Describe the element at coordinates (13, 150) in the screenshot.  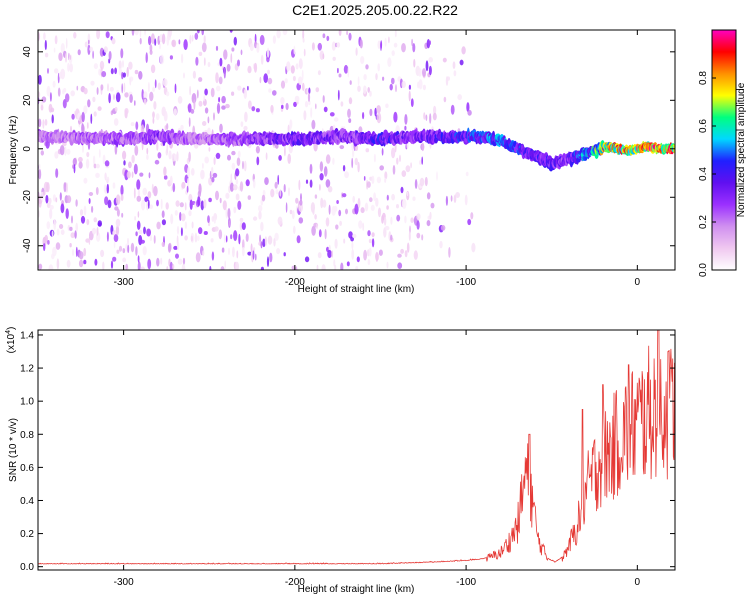
I see `spectrogram-ylabel: Frequency (Hz)` at that location.